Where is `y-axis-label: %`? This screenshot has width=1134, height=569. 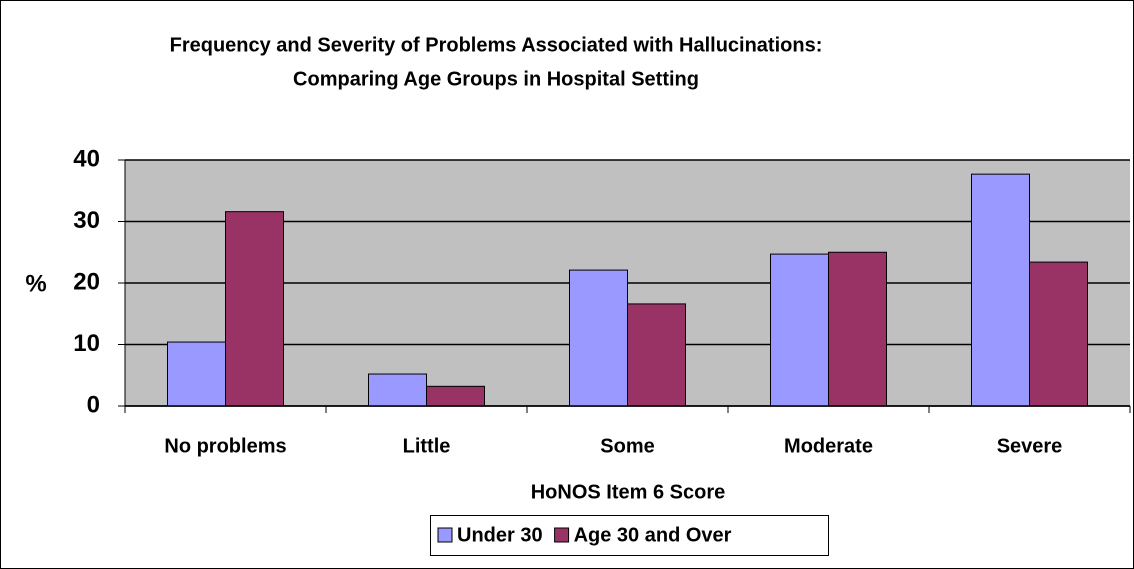
y-axis-label: % is located at coordinates (35, 283).